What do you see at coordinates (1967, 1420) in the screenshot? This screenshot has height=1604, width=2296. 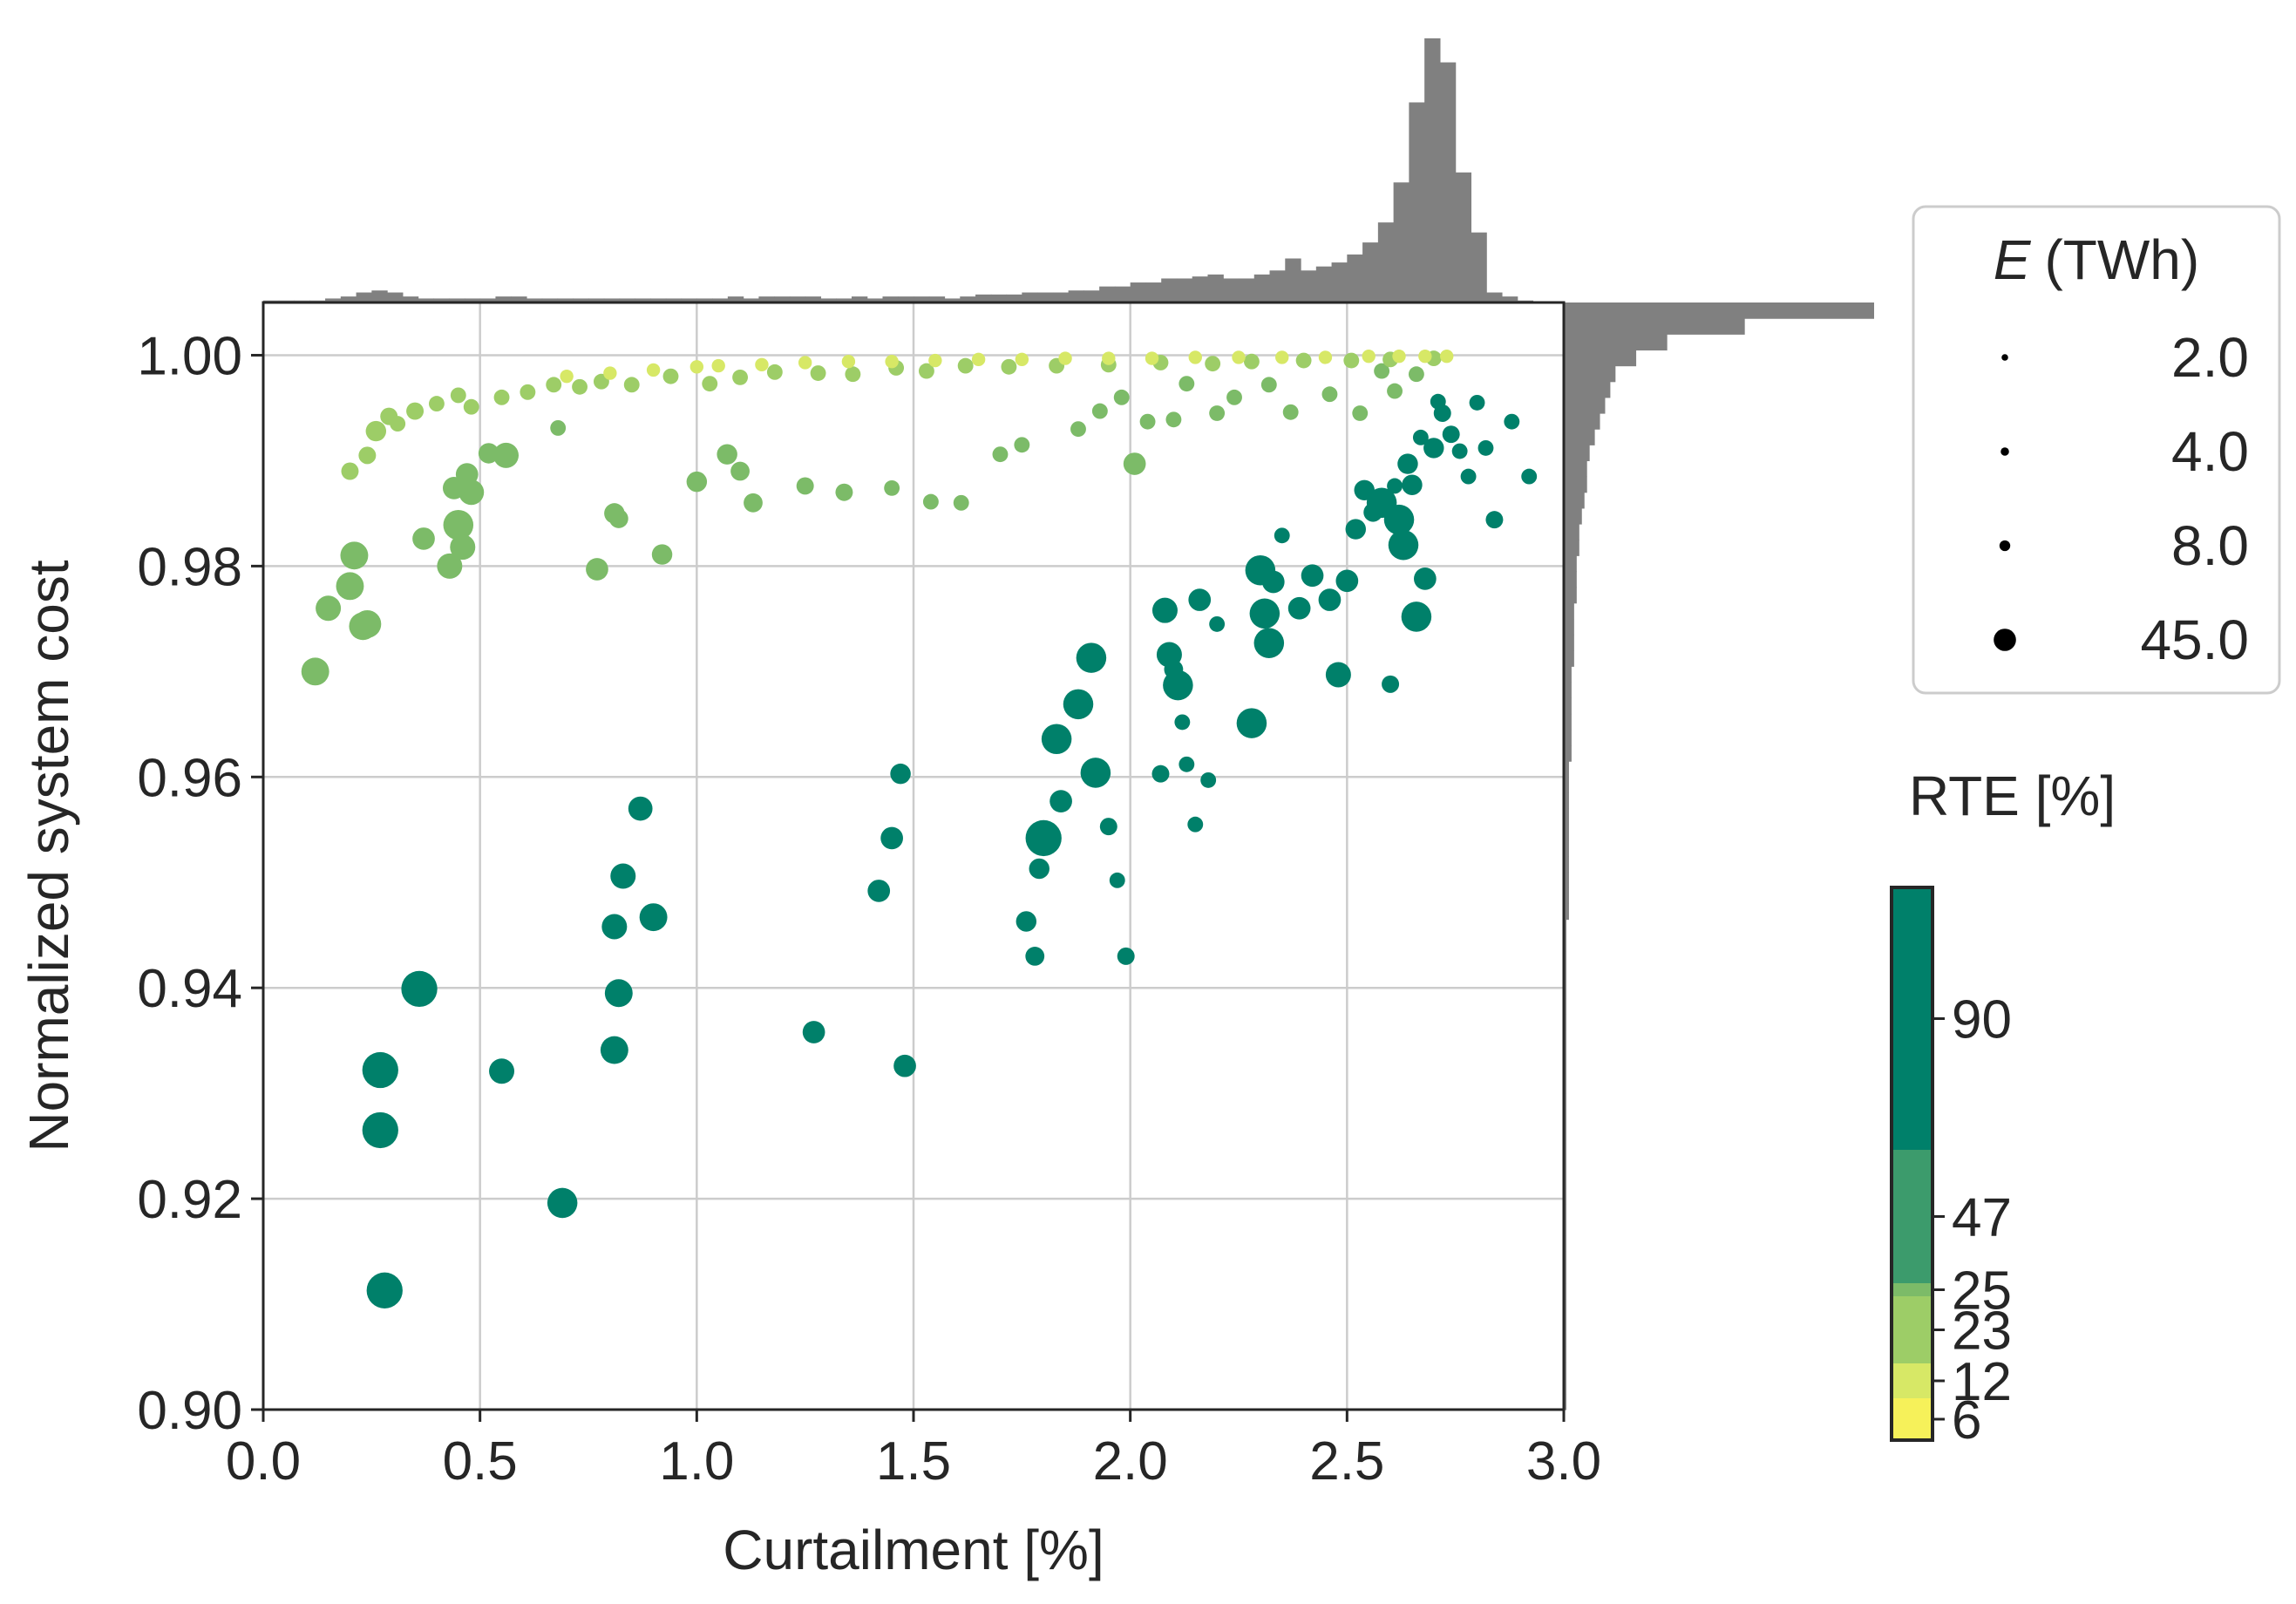 I see `colorbar-tick-label: 6` at bounding box center [1967, 1420].